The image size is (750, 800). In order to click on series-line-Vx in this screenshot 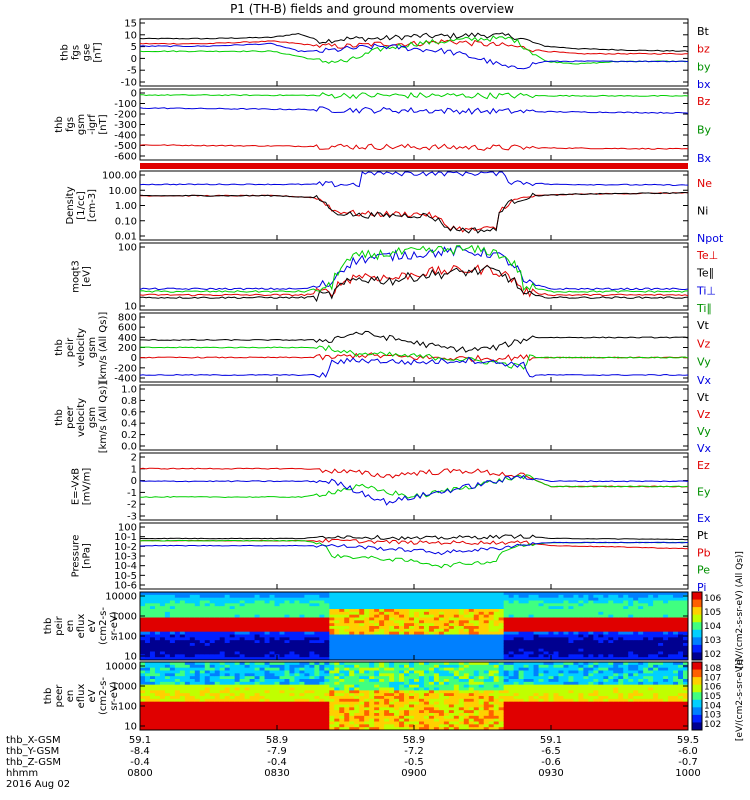, I will do `click(414, 367)`.